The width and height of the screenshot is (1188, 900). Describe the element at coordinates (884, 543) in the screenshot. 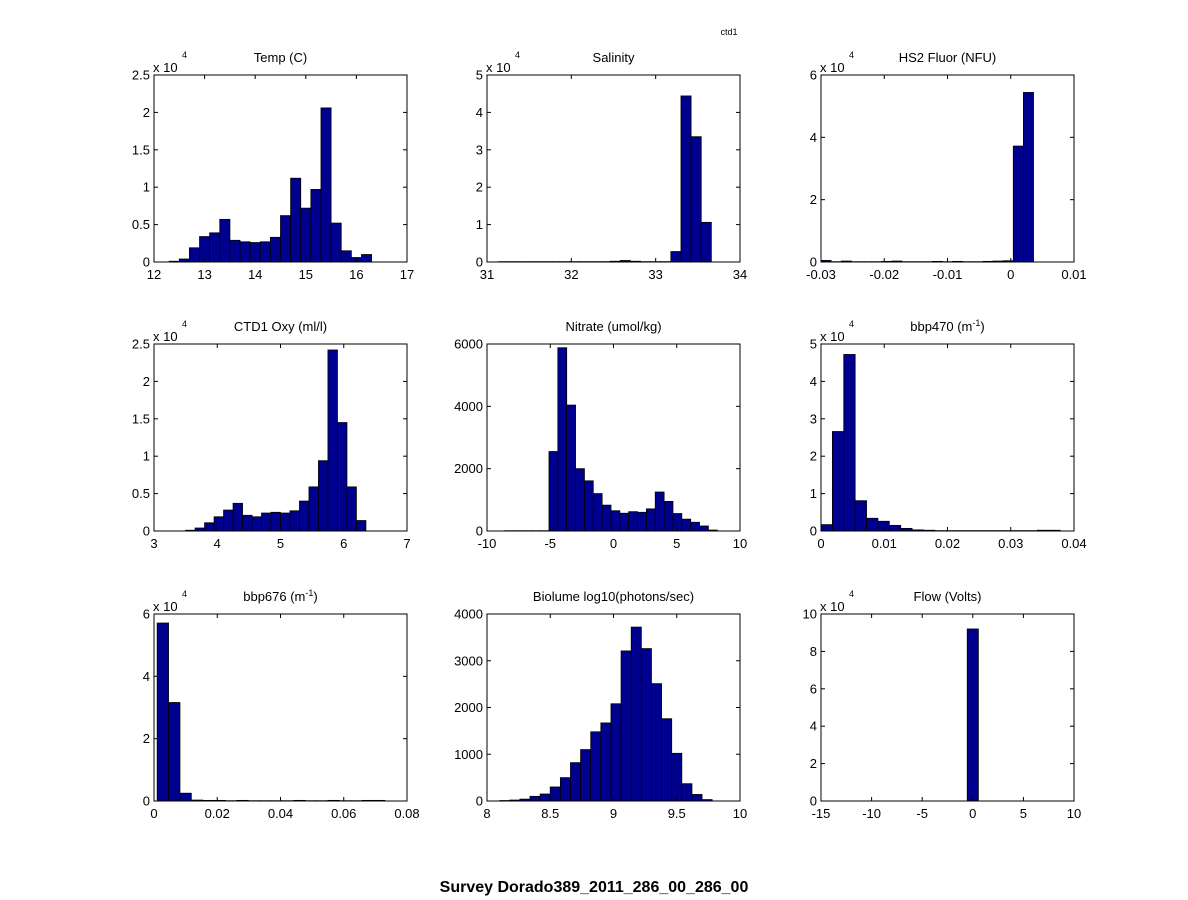

I see `x-tick-label: 0.01` at that location.